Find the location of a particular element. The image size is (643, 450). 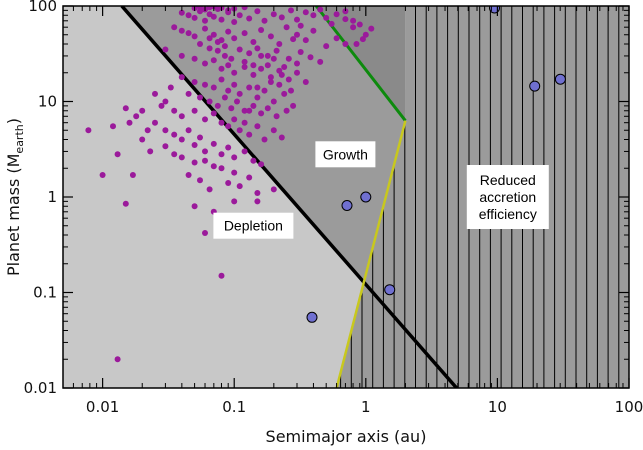

y-tick-label: 10 is located at coordinates (47, 102).